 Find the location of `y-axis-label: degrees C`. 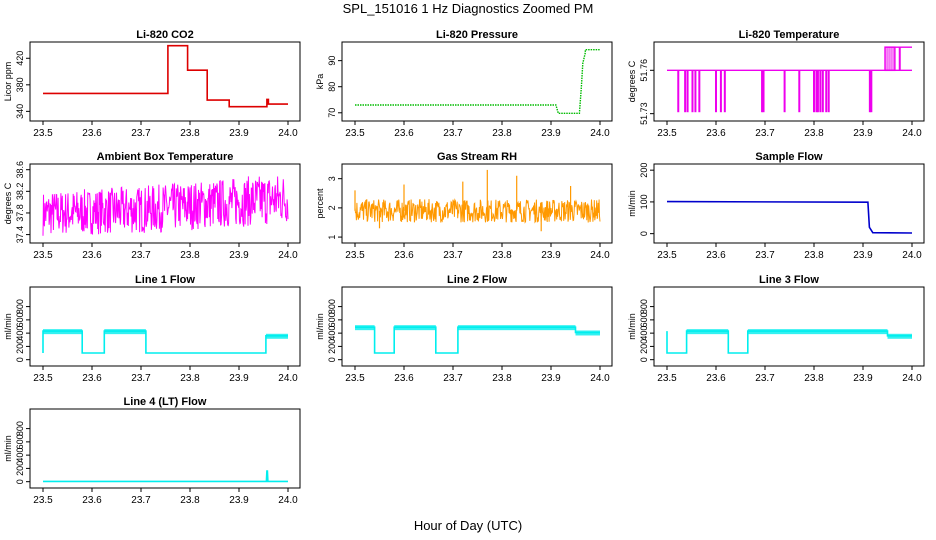

y-axis-label: degrees C is located at coordinates (632, 81).